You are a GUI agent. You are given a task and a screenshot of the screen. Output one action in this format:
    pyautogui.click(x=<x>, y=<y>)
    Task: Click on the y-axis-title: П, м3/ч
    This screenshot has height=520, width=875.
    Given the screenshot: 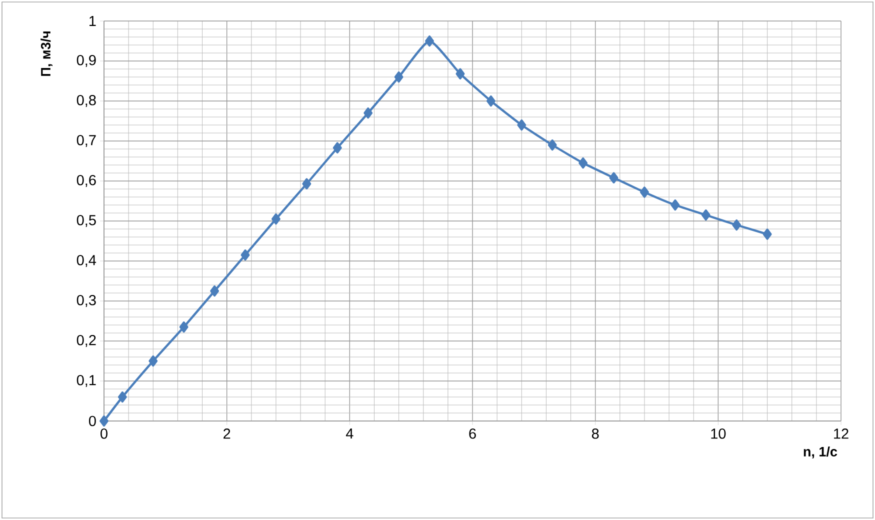 What is the action you would take?
    pyautogui.click(x=46, y=53)
    